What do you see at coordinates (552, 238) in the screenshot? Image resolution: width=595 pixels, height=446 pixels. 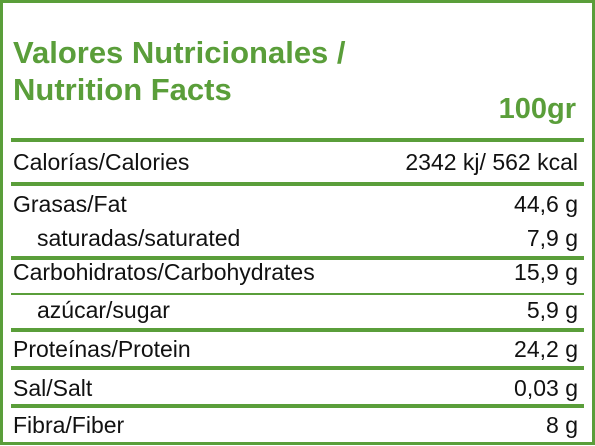 I see `value: 7,9 g` at bounding box center [552, 238].